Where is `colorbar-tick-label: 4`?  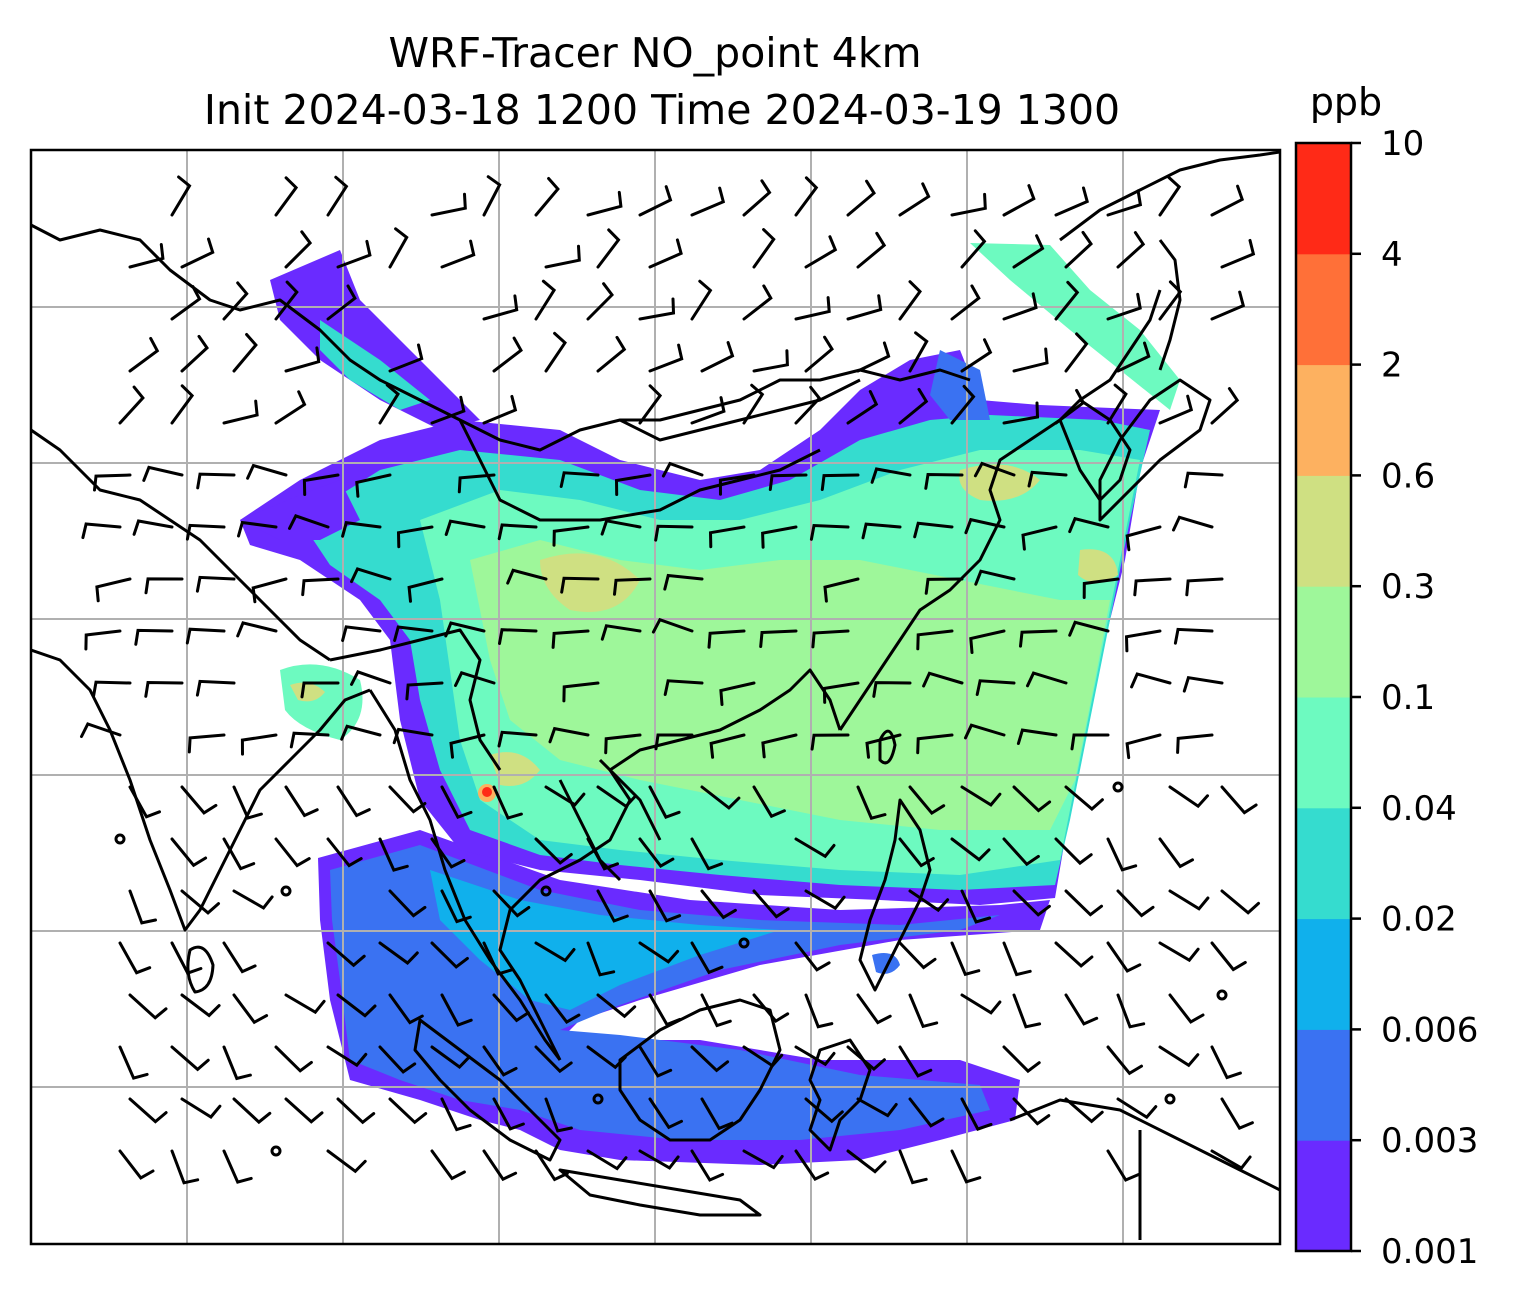 colorbar-tick-label: 4 is located at coordinates (1392, 255).